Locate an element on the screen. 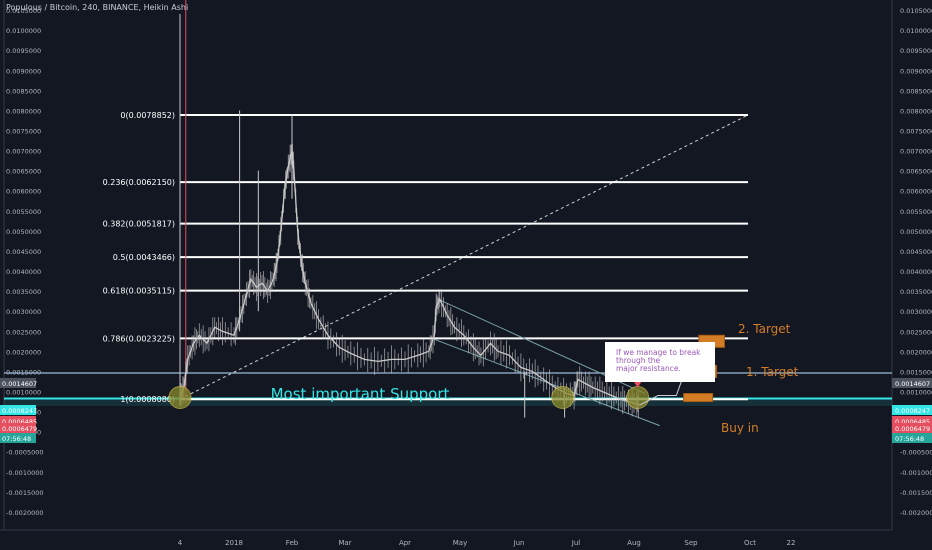  price-label-right: 0.0006485 is located at coordinates (912, 422).